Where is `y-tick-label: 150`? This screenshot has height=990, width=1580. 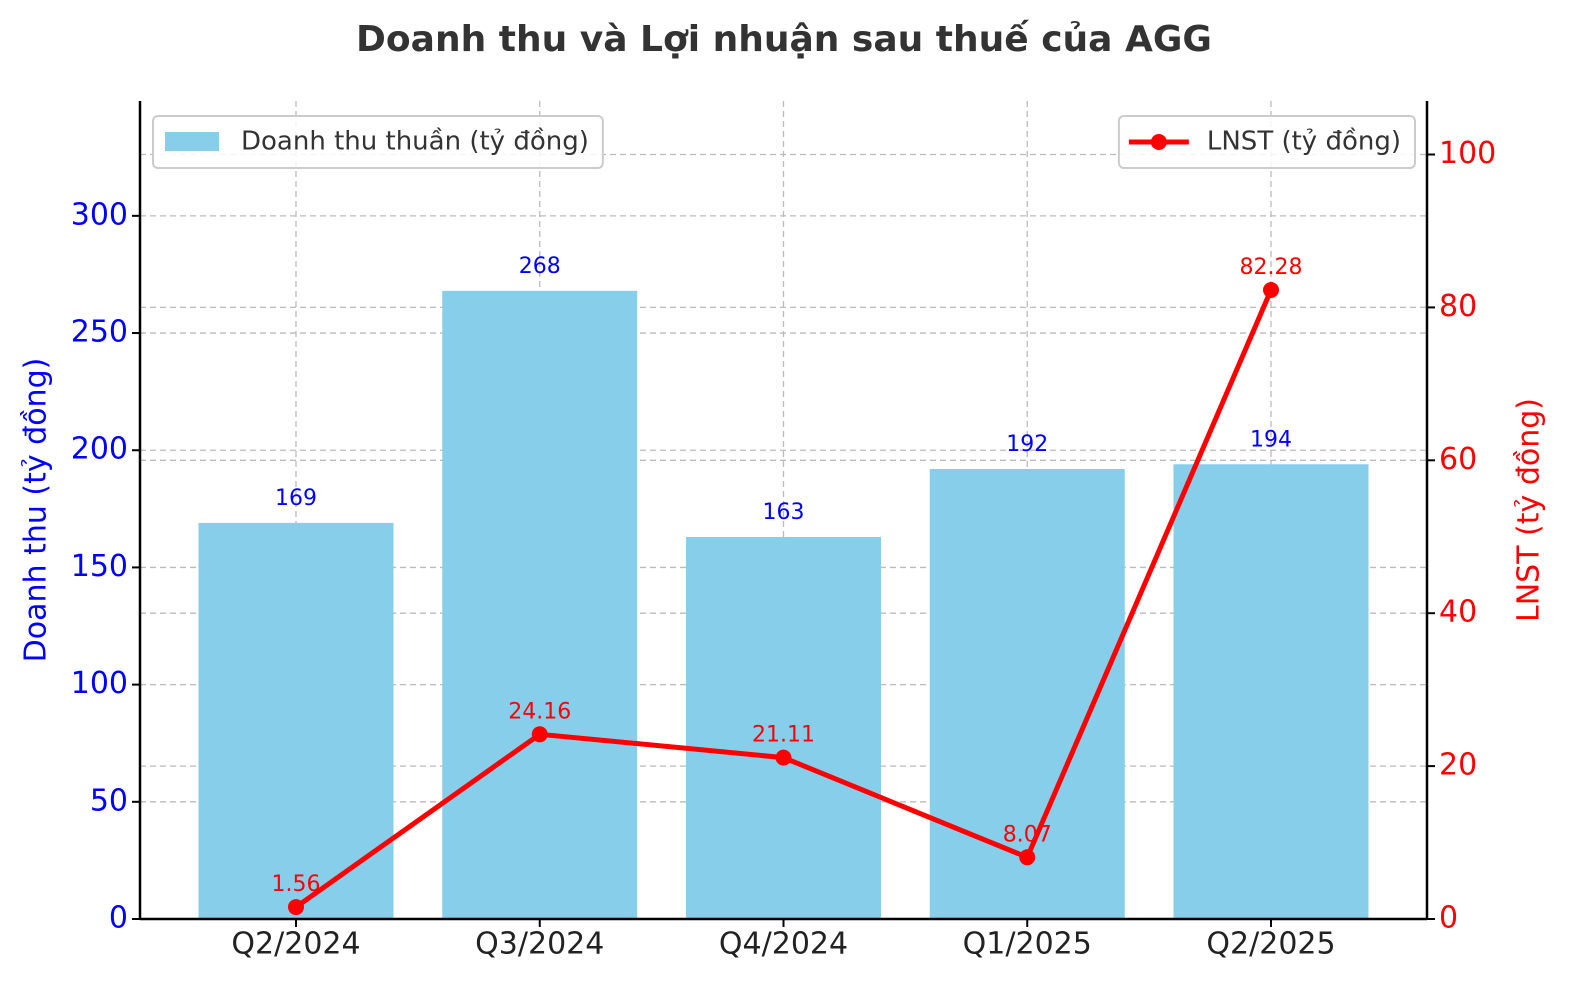
y-tick-label: 150 is located at coordinates (99, 566).